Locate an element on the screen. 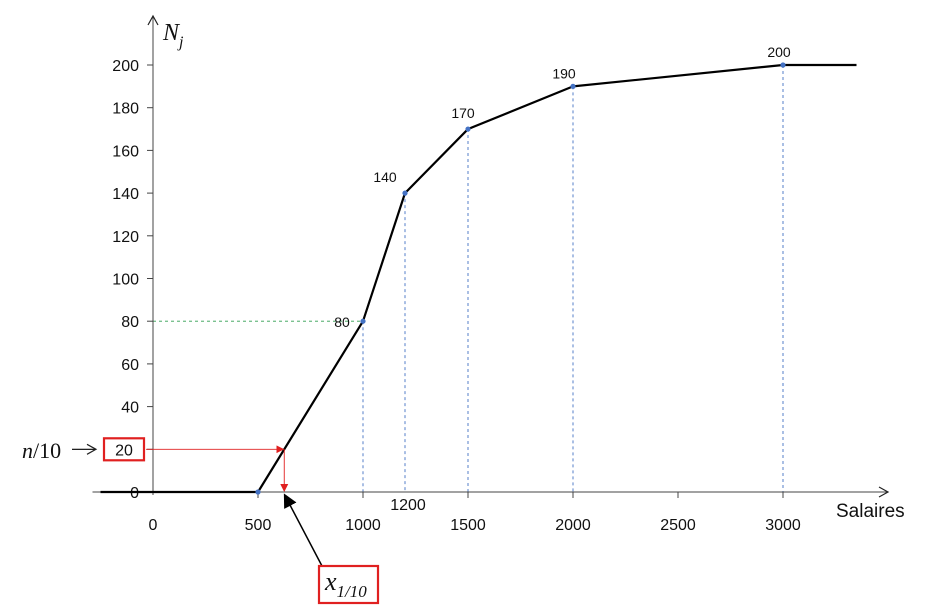  y-tick-label-60: 60 is located at coordinates (130, 365).